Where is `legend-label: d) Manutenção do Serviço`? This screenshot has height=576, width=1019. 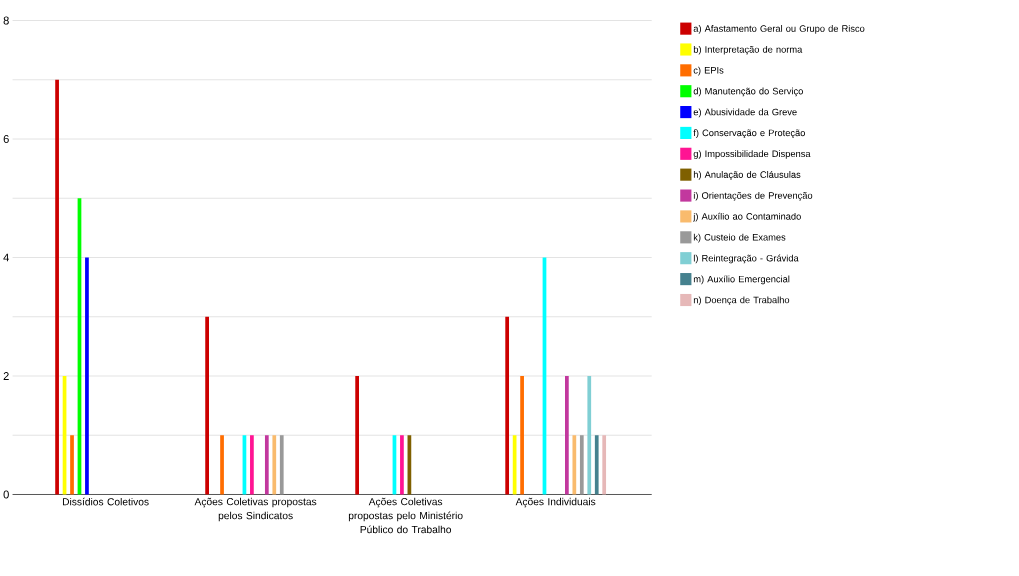
legend-label: d) Manutenção do Serviço is located at coordinates (748, 92).